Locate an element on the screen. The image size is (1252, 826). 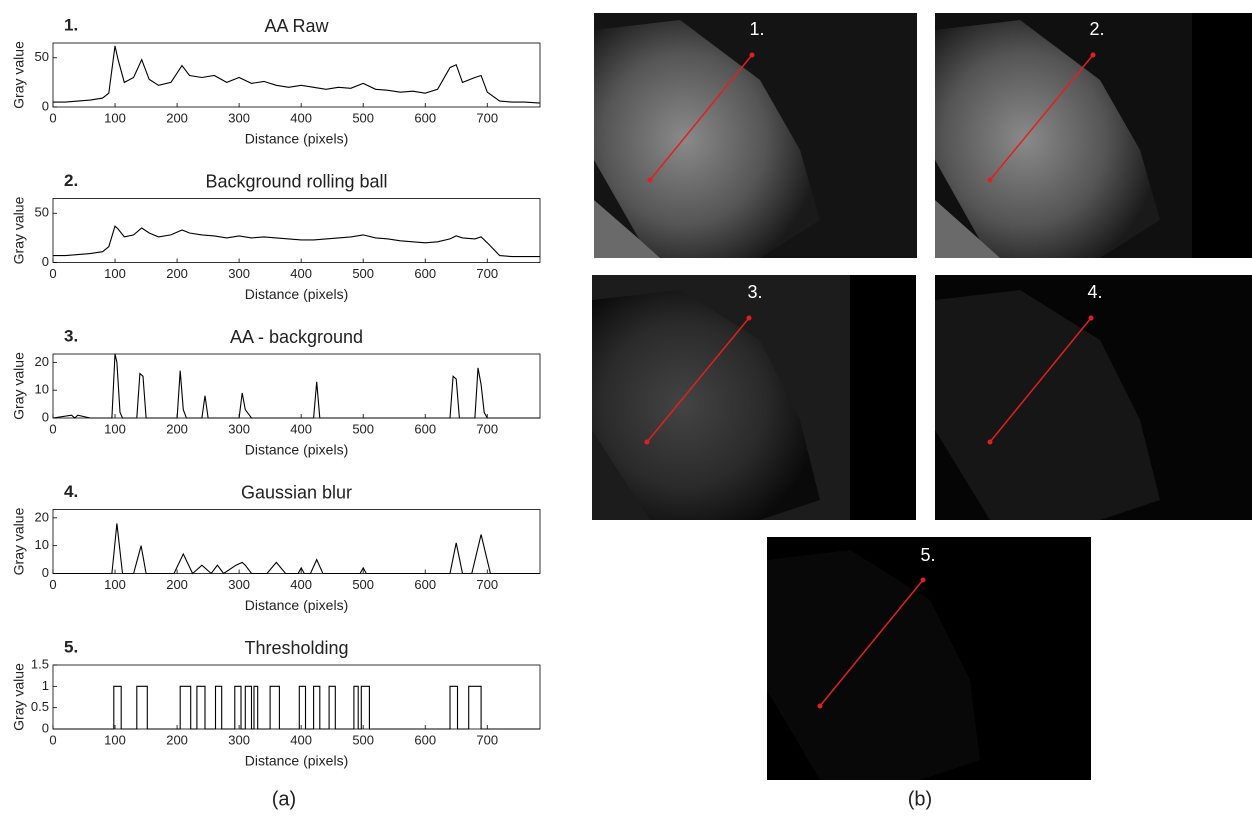
micrograph: 3. is located at coordinates (754, 397).